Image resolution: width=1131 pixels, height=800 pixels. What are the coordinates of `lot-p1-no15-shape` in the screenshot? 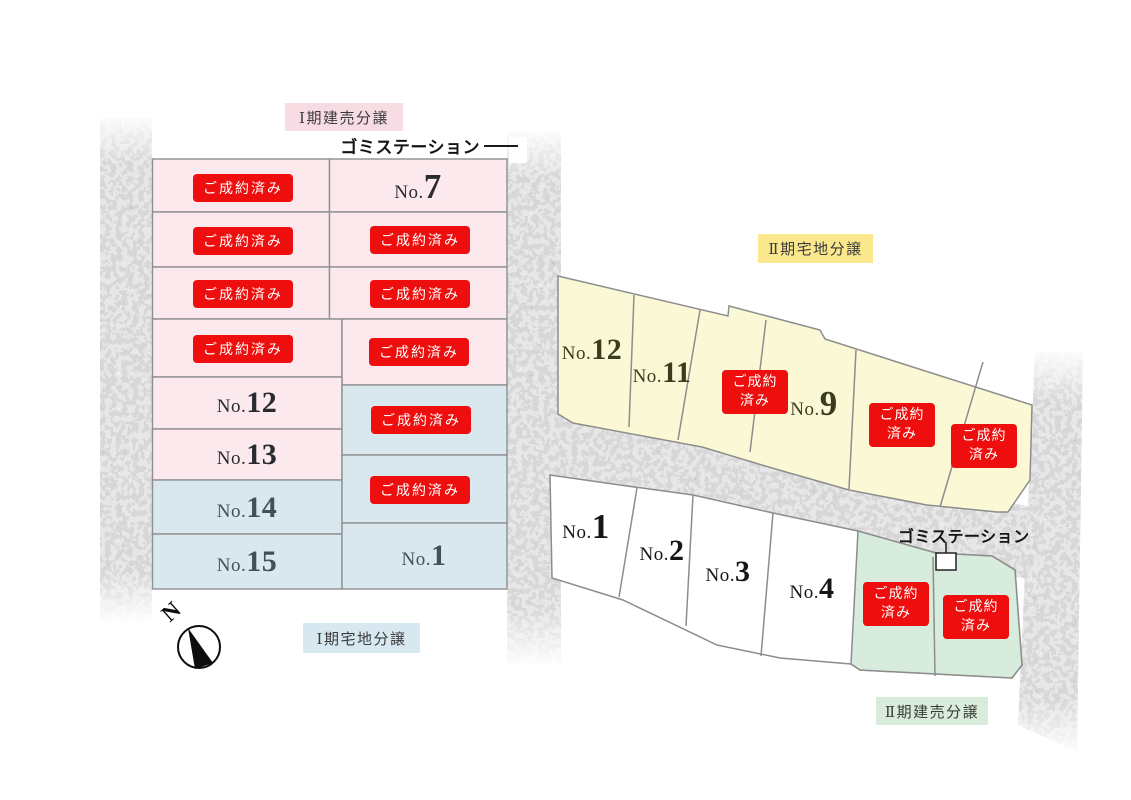 It's located at (247, 561).